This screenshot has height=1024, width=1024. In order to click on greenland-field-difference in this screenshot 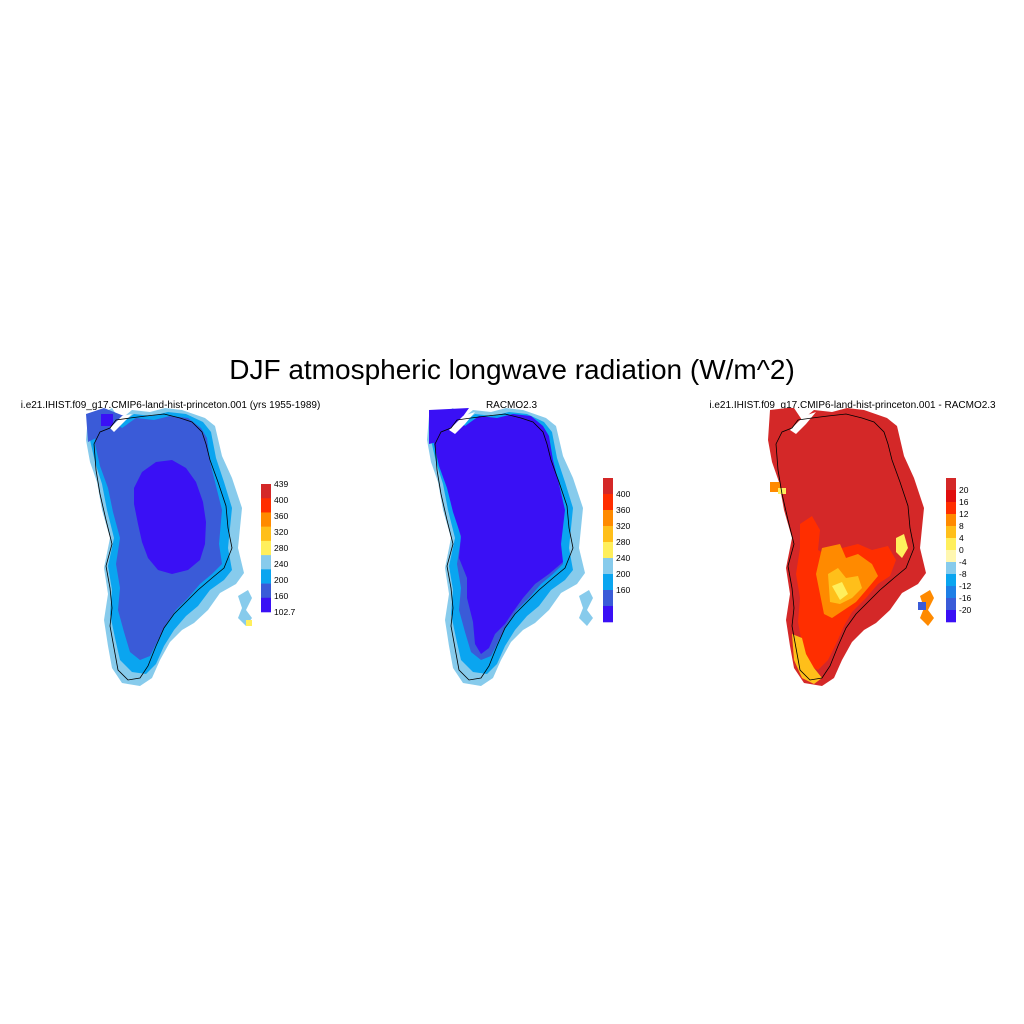, I will do `click(851, 547)`.